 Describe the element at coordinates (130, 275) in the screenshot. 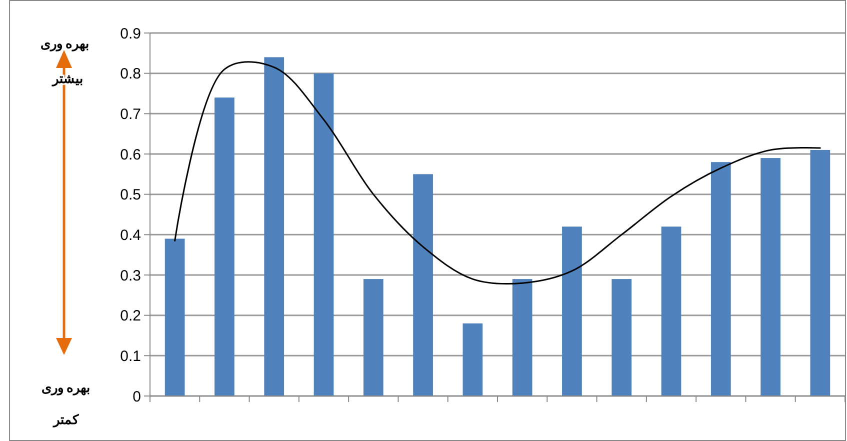

I see `y-tick-label: 0.3` at that location.